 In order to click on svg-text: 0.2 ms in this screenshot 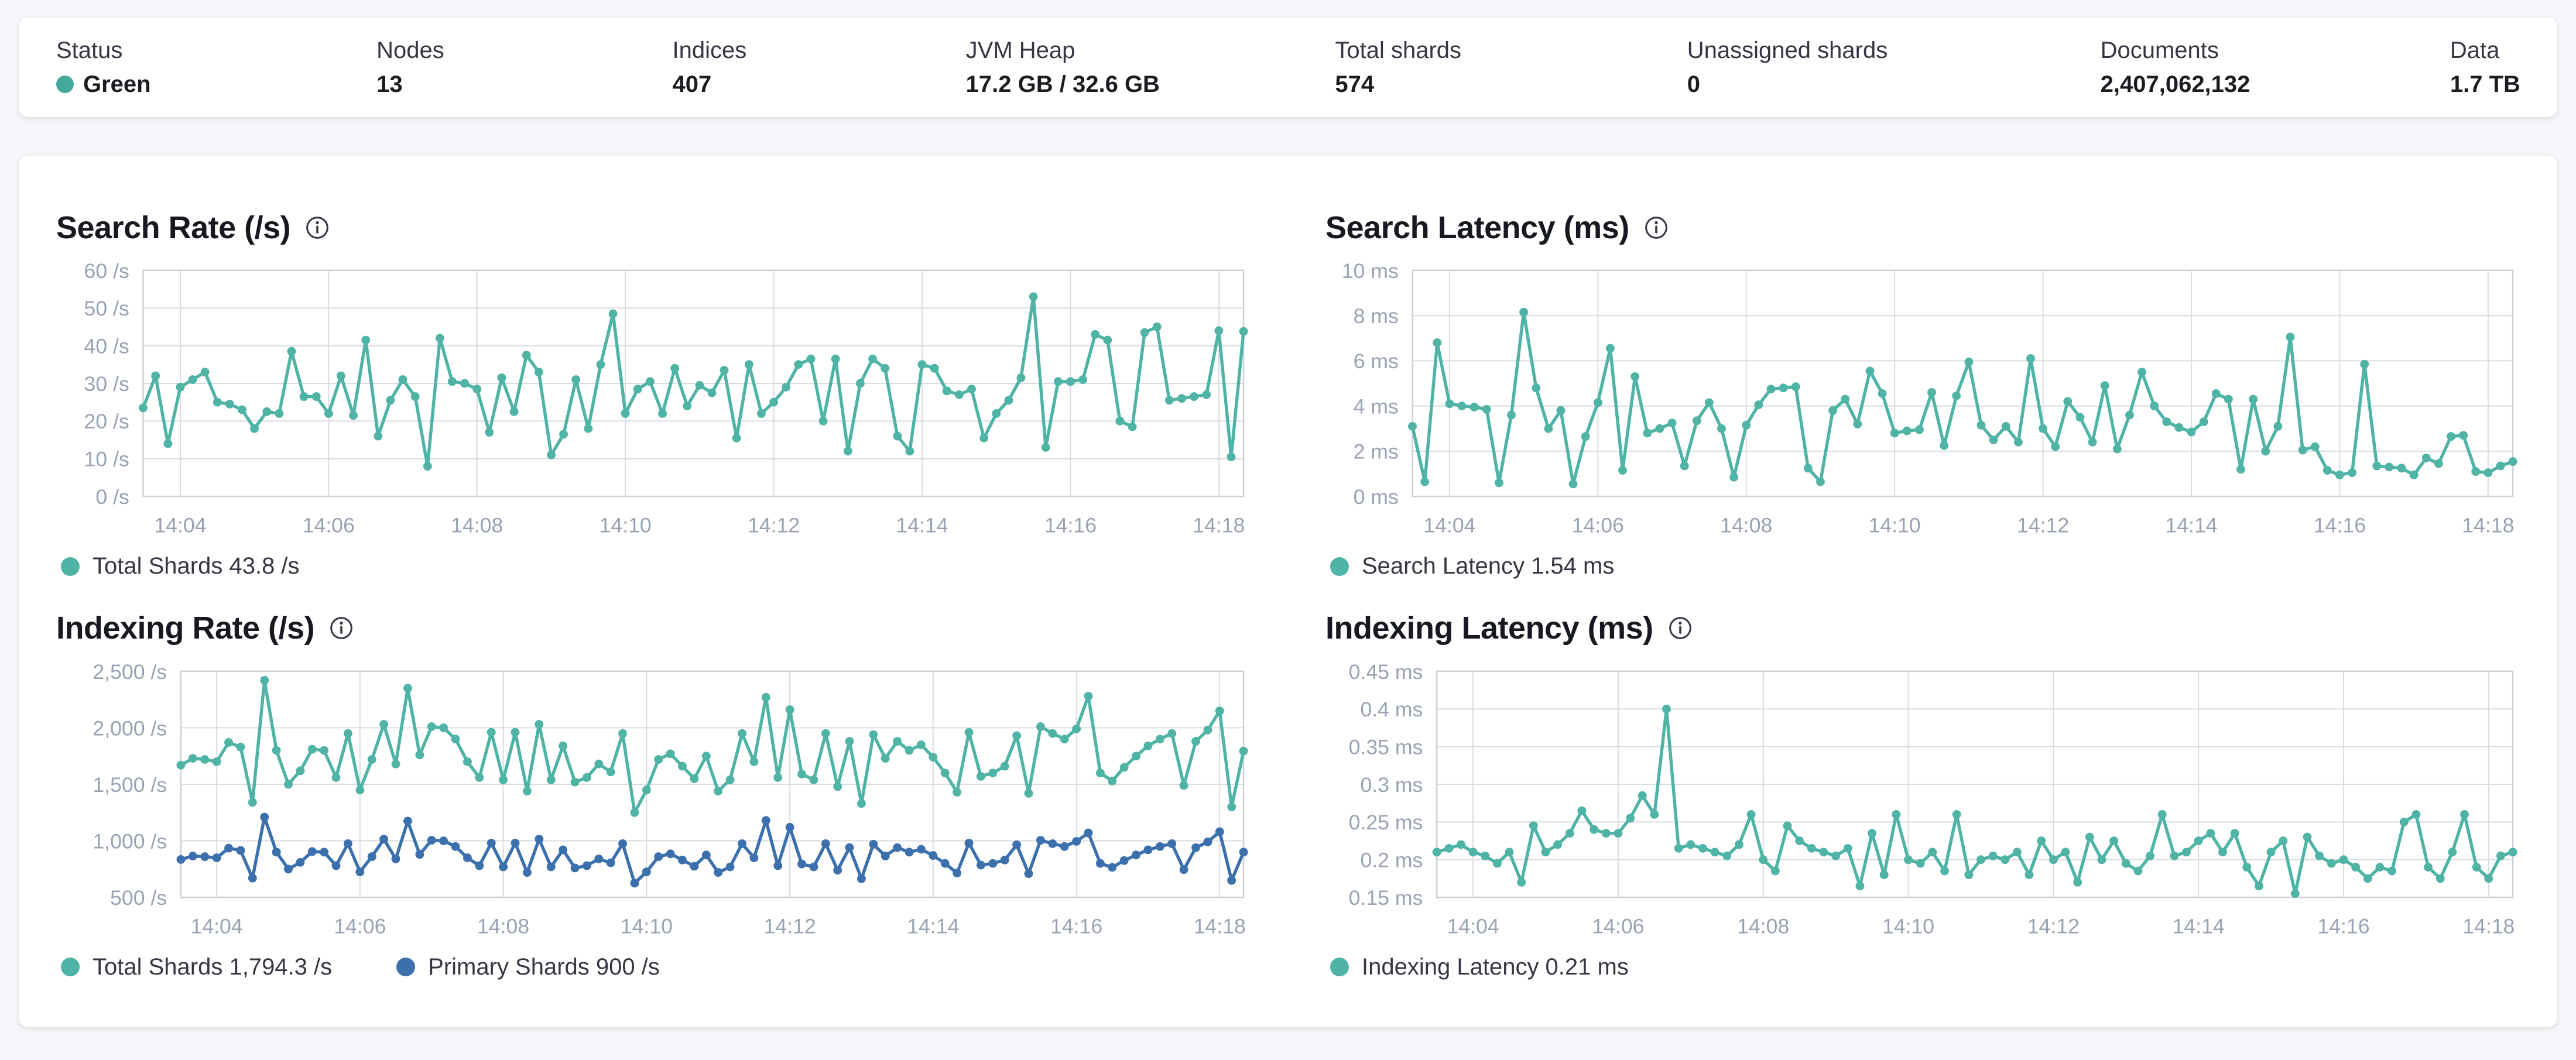, I will do `click(1391, 860)`.